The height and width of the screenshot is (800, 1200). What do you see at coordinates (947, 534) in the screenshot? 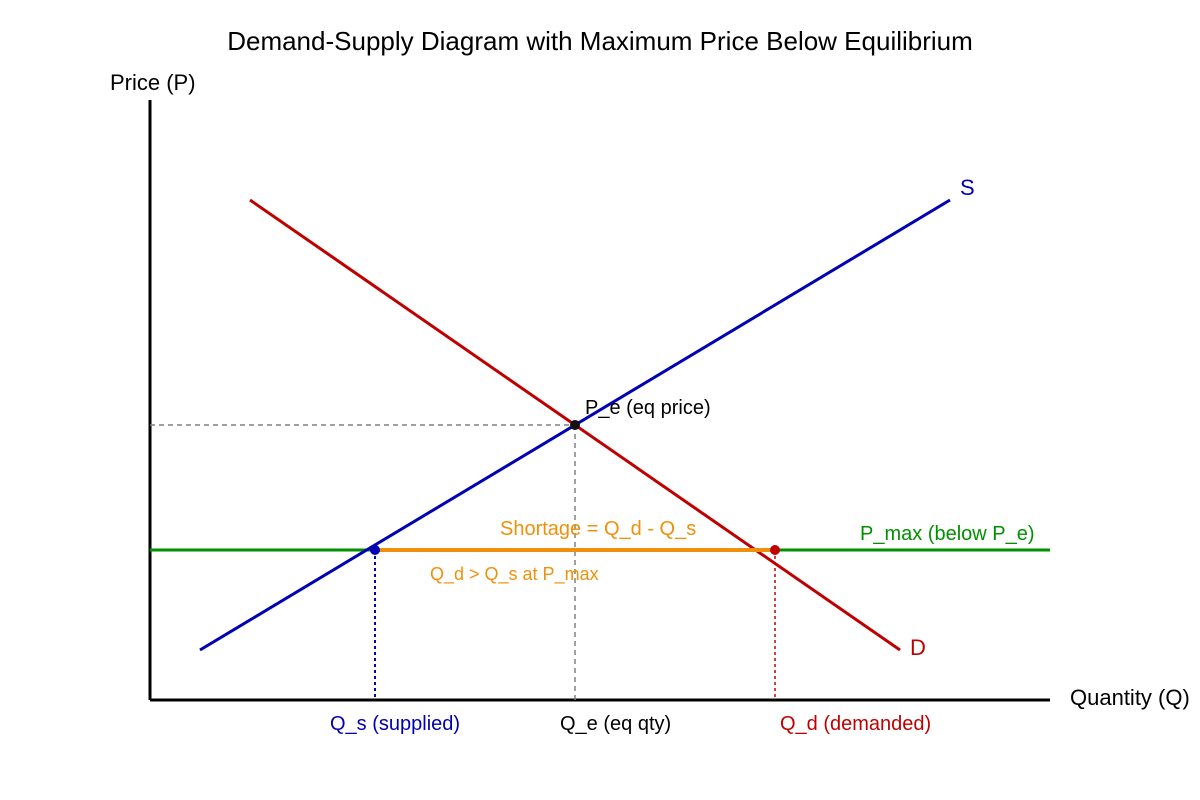
I see `price-ceiling-label: P_max (below P_e)` at bounding box center [947, 534].